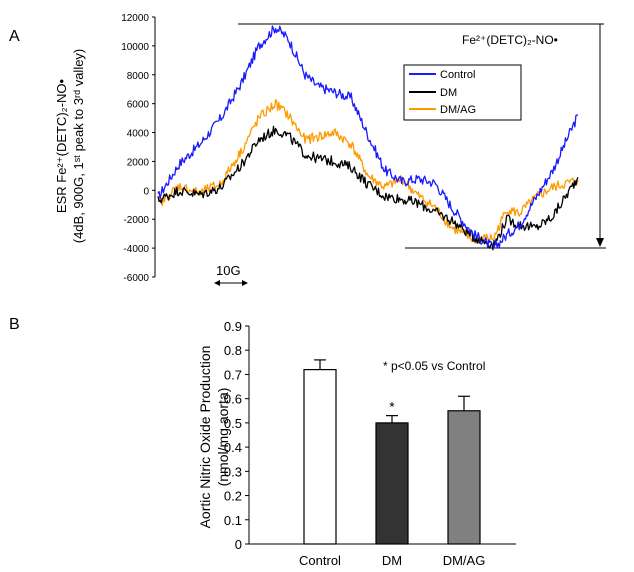 Image resolution: width=634 pixels, height=572 pixels. I want to click on bar-dm, so click(392, 483).